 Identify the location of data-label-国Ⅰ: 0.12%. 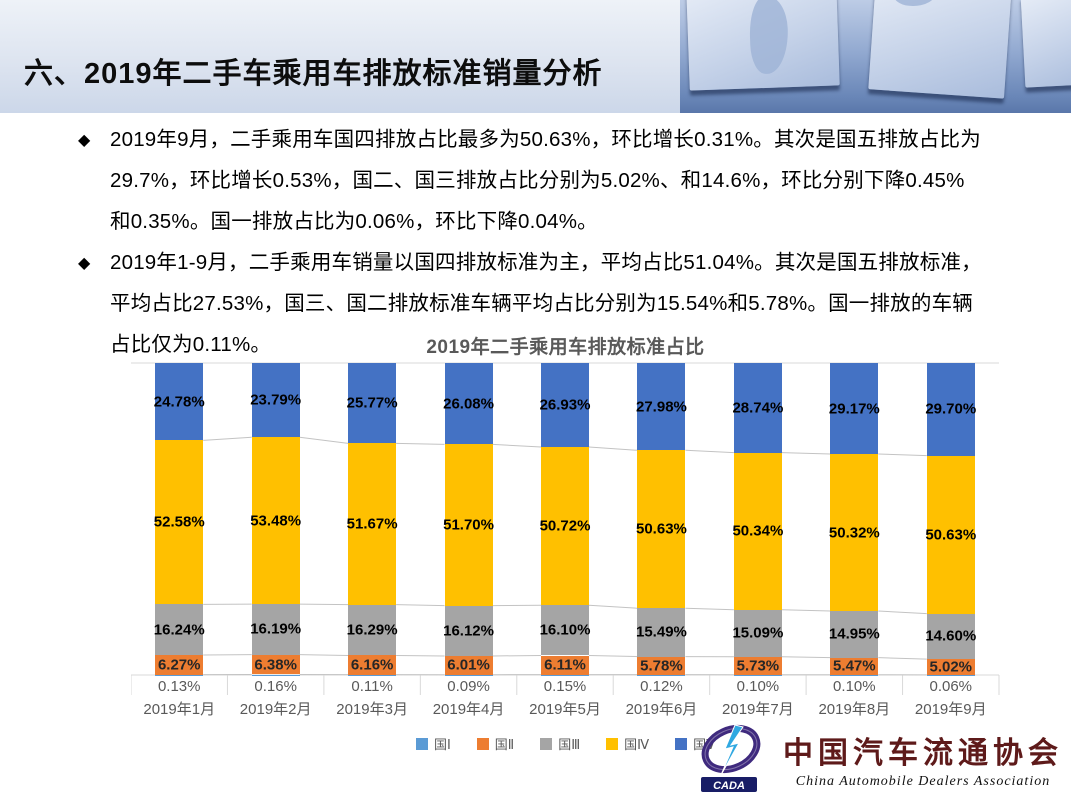
(661, 686).